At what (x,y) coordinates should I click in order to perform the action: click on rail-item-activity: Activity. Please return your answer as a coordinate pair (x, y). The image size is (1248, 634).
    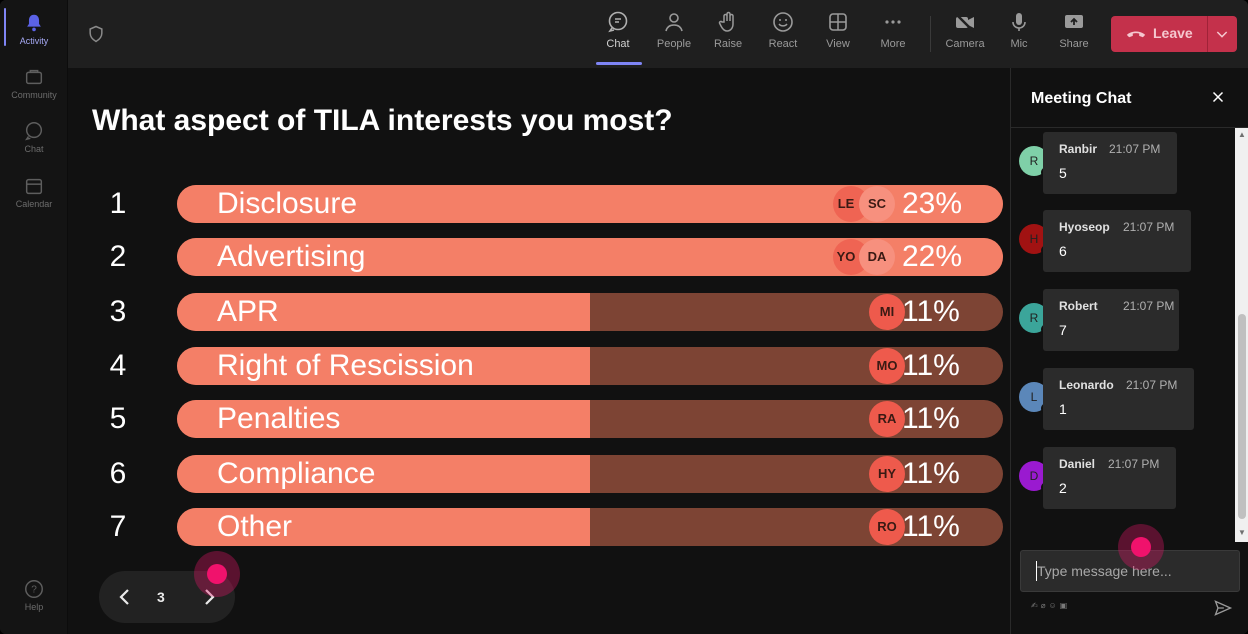
    Looking at the image, I should click on (34, 29).